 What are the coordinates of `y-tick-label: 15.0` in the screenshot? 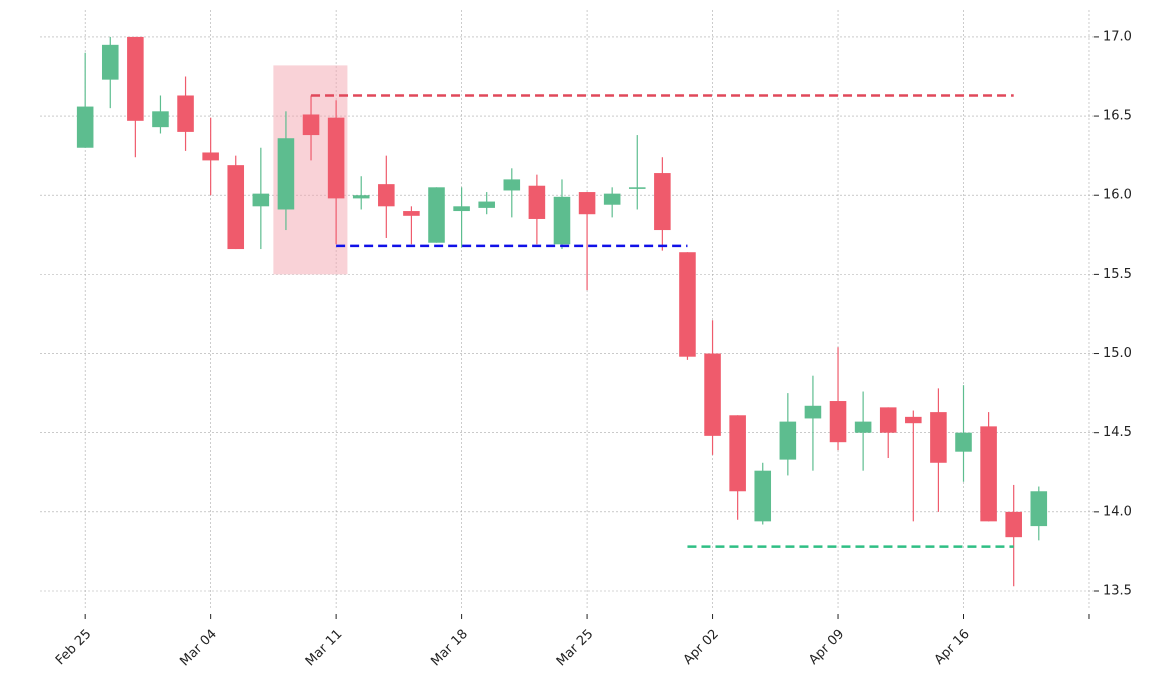 It's located at (1117, 353).